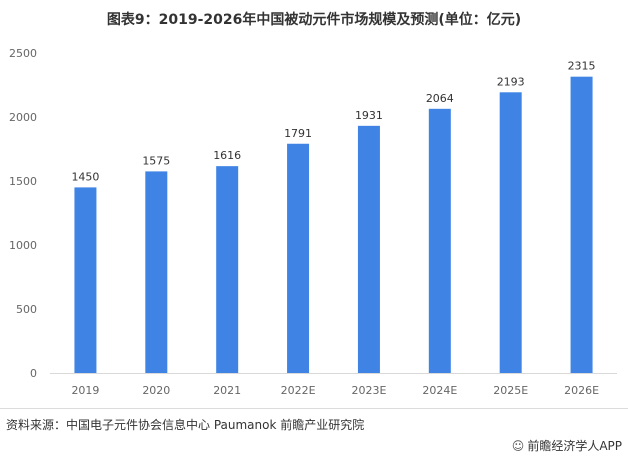 The width and height of the screenshot is (628, 458). What do you see at coordinates (510, 390) in the screenshot?
I see `x-tick-label: 2025E` at bounding box center [510, 390].